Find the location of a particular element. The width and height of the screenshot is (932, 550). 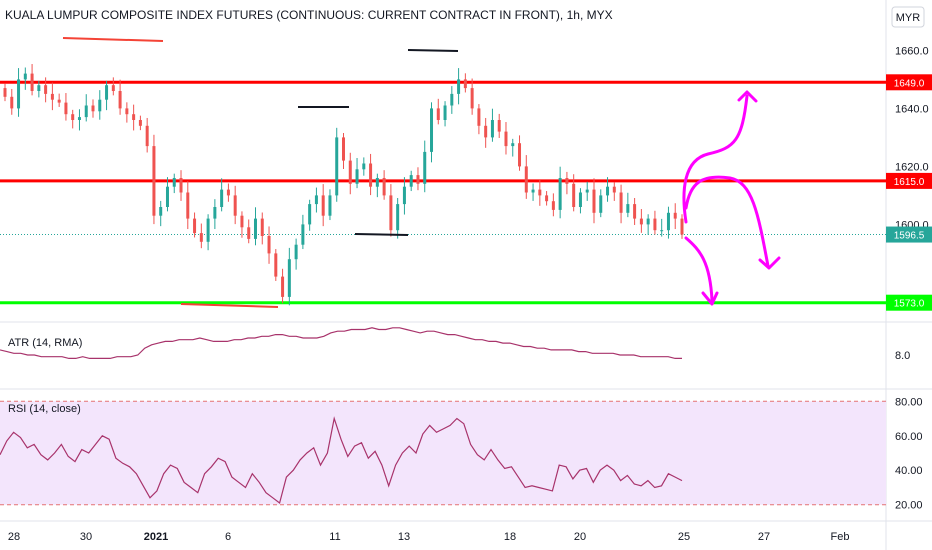

time-tick-label: 2021 is located at coordinates (156, 537).